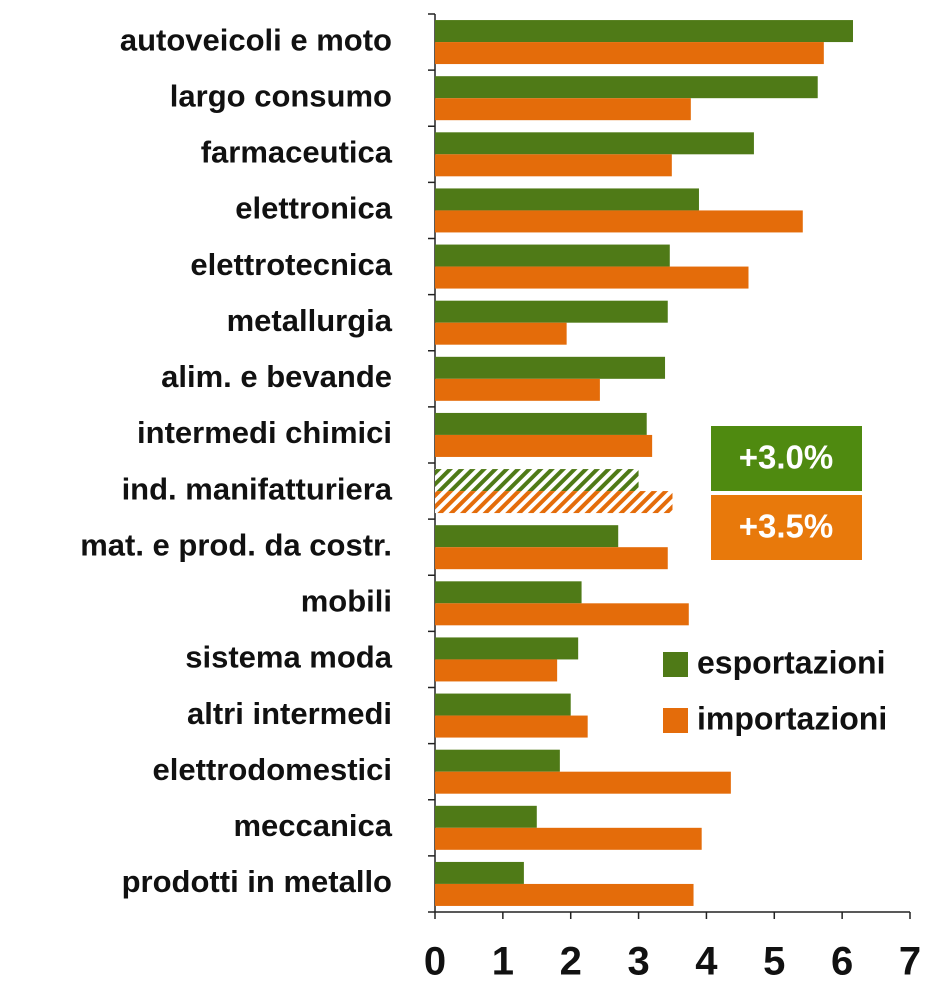 This screenshot has width=936, height=981. Describe the element at coordinates (638, 960) in the screenshot. I see `x-tick-label: 3` at that location.